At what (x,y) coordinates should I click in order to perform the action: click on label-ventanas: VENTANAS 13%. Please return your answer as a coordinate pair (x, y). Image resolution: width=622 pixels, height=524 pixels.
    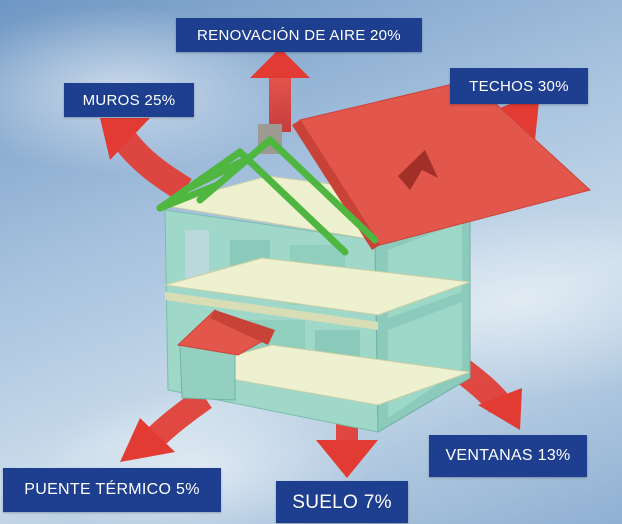
    Looking at the image, I should click on (508, 456).